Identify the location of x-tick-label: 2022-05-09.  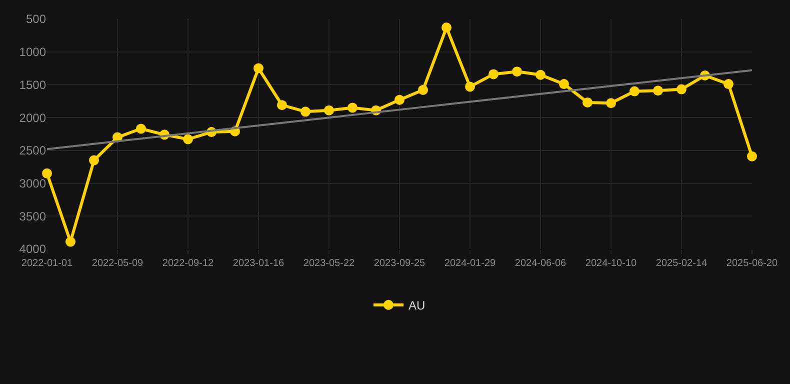
(118, 263).